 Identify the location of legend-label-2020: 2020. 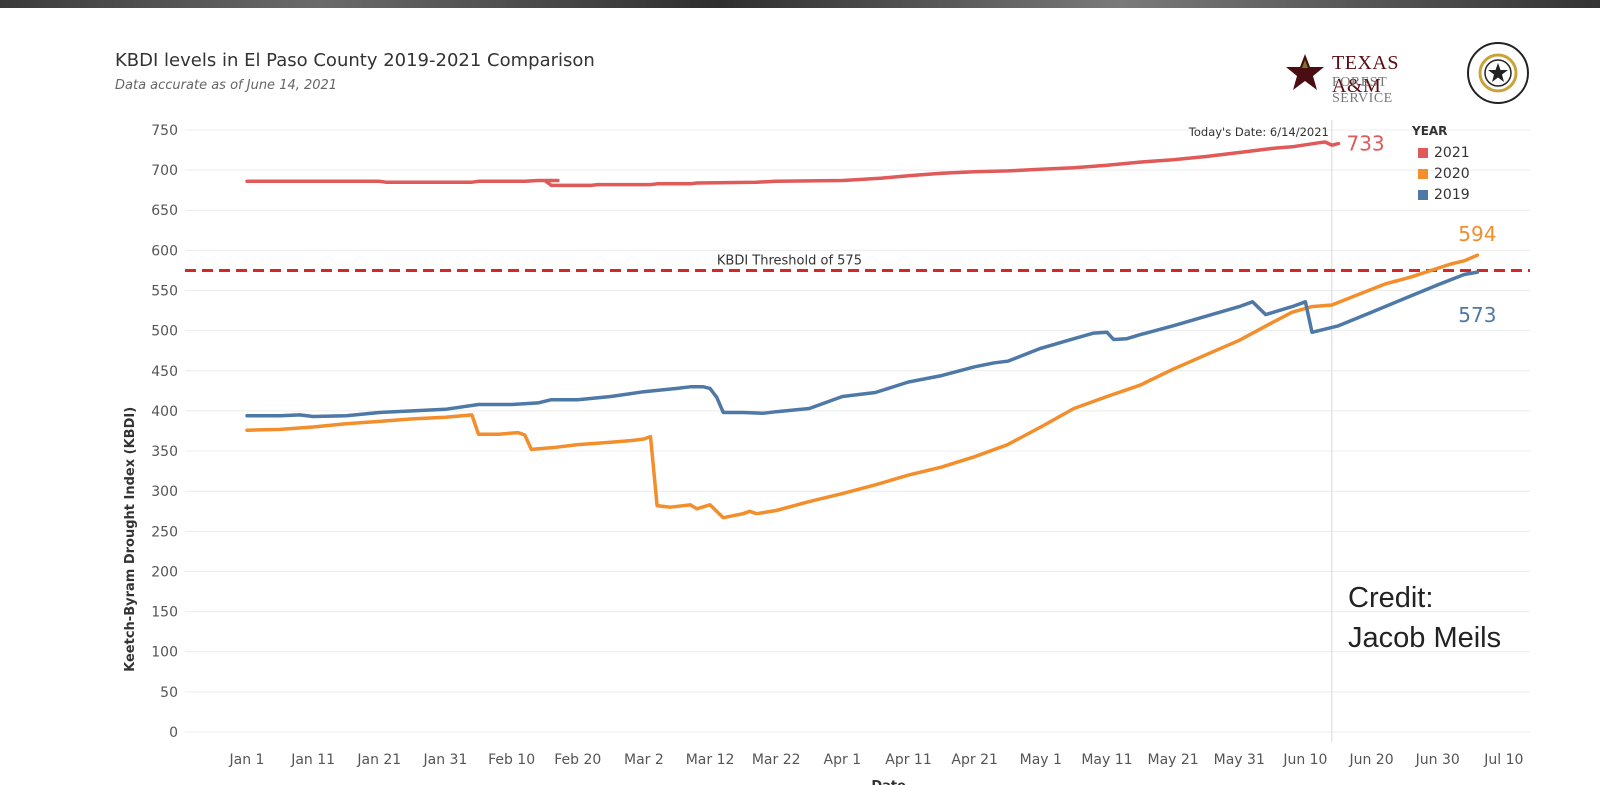
(1452, 173).